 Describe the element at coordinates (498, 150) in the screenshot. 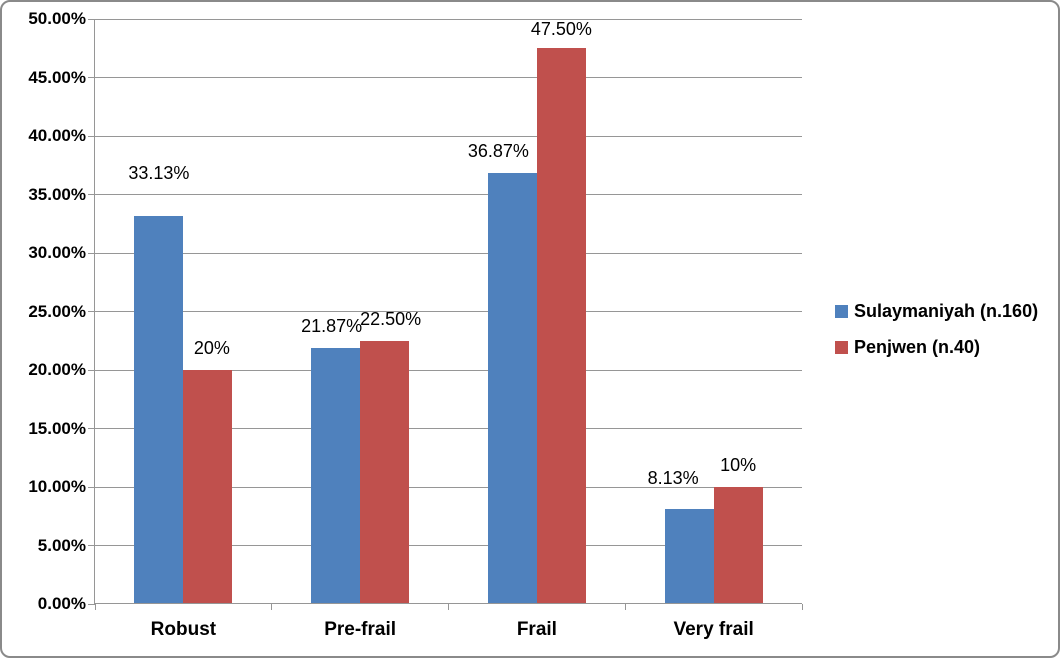

I see `bar-data-label: 36.87%` at that location.